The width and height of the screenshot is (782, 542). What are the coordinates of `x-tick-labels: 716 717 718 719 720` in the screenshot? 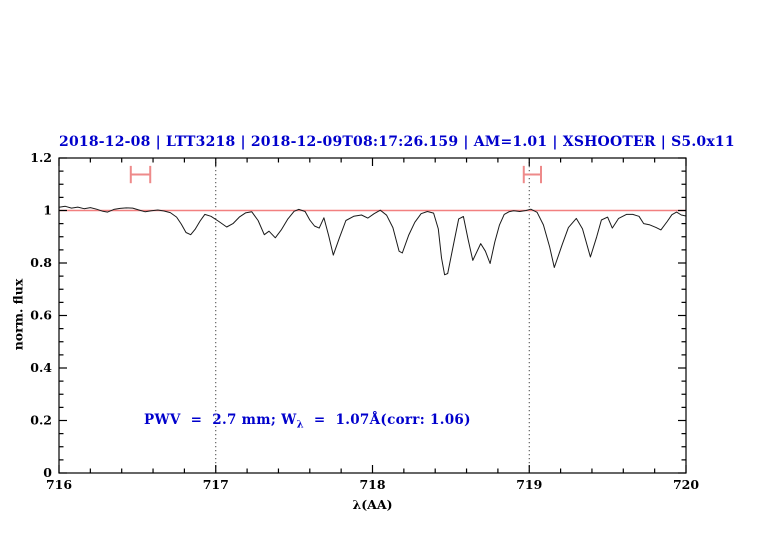 It's located at (372, 484).